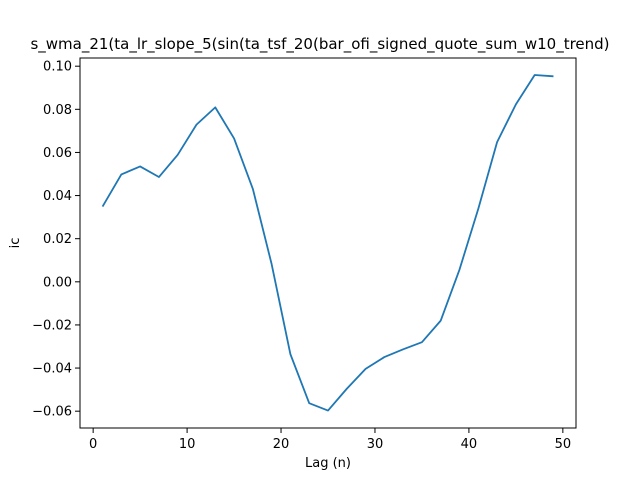 This screenshot has width=640, height=480. I want to click on x-tick-label: 0, so click(93, 444).